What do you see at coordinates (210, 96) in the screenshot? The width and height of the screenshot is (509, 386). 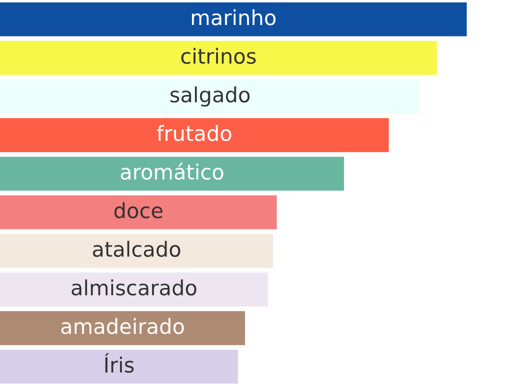 I see `y-tick-label: salgado` at bounding box center [210, 96].